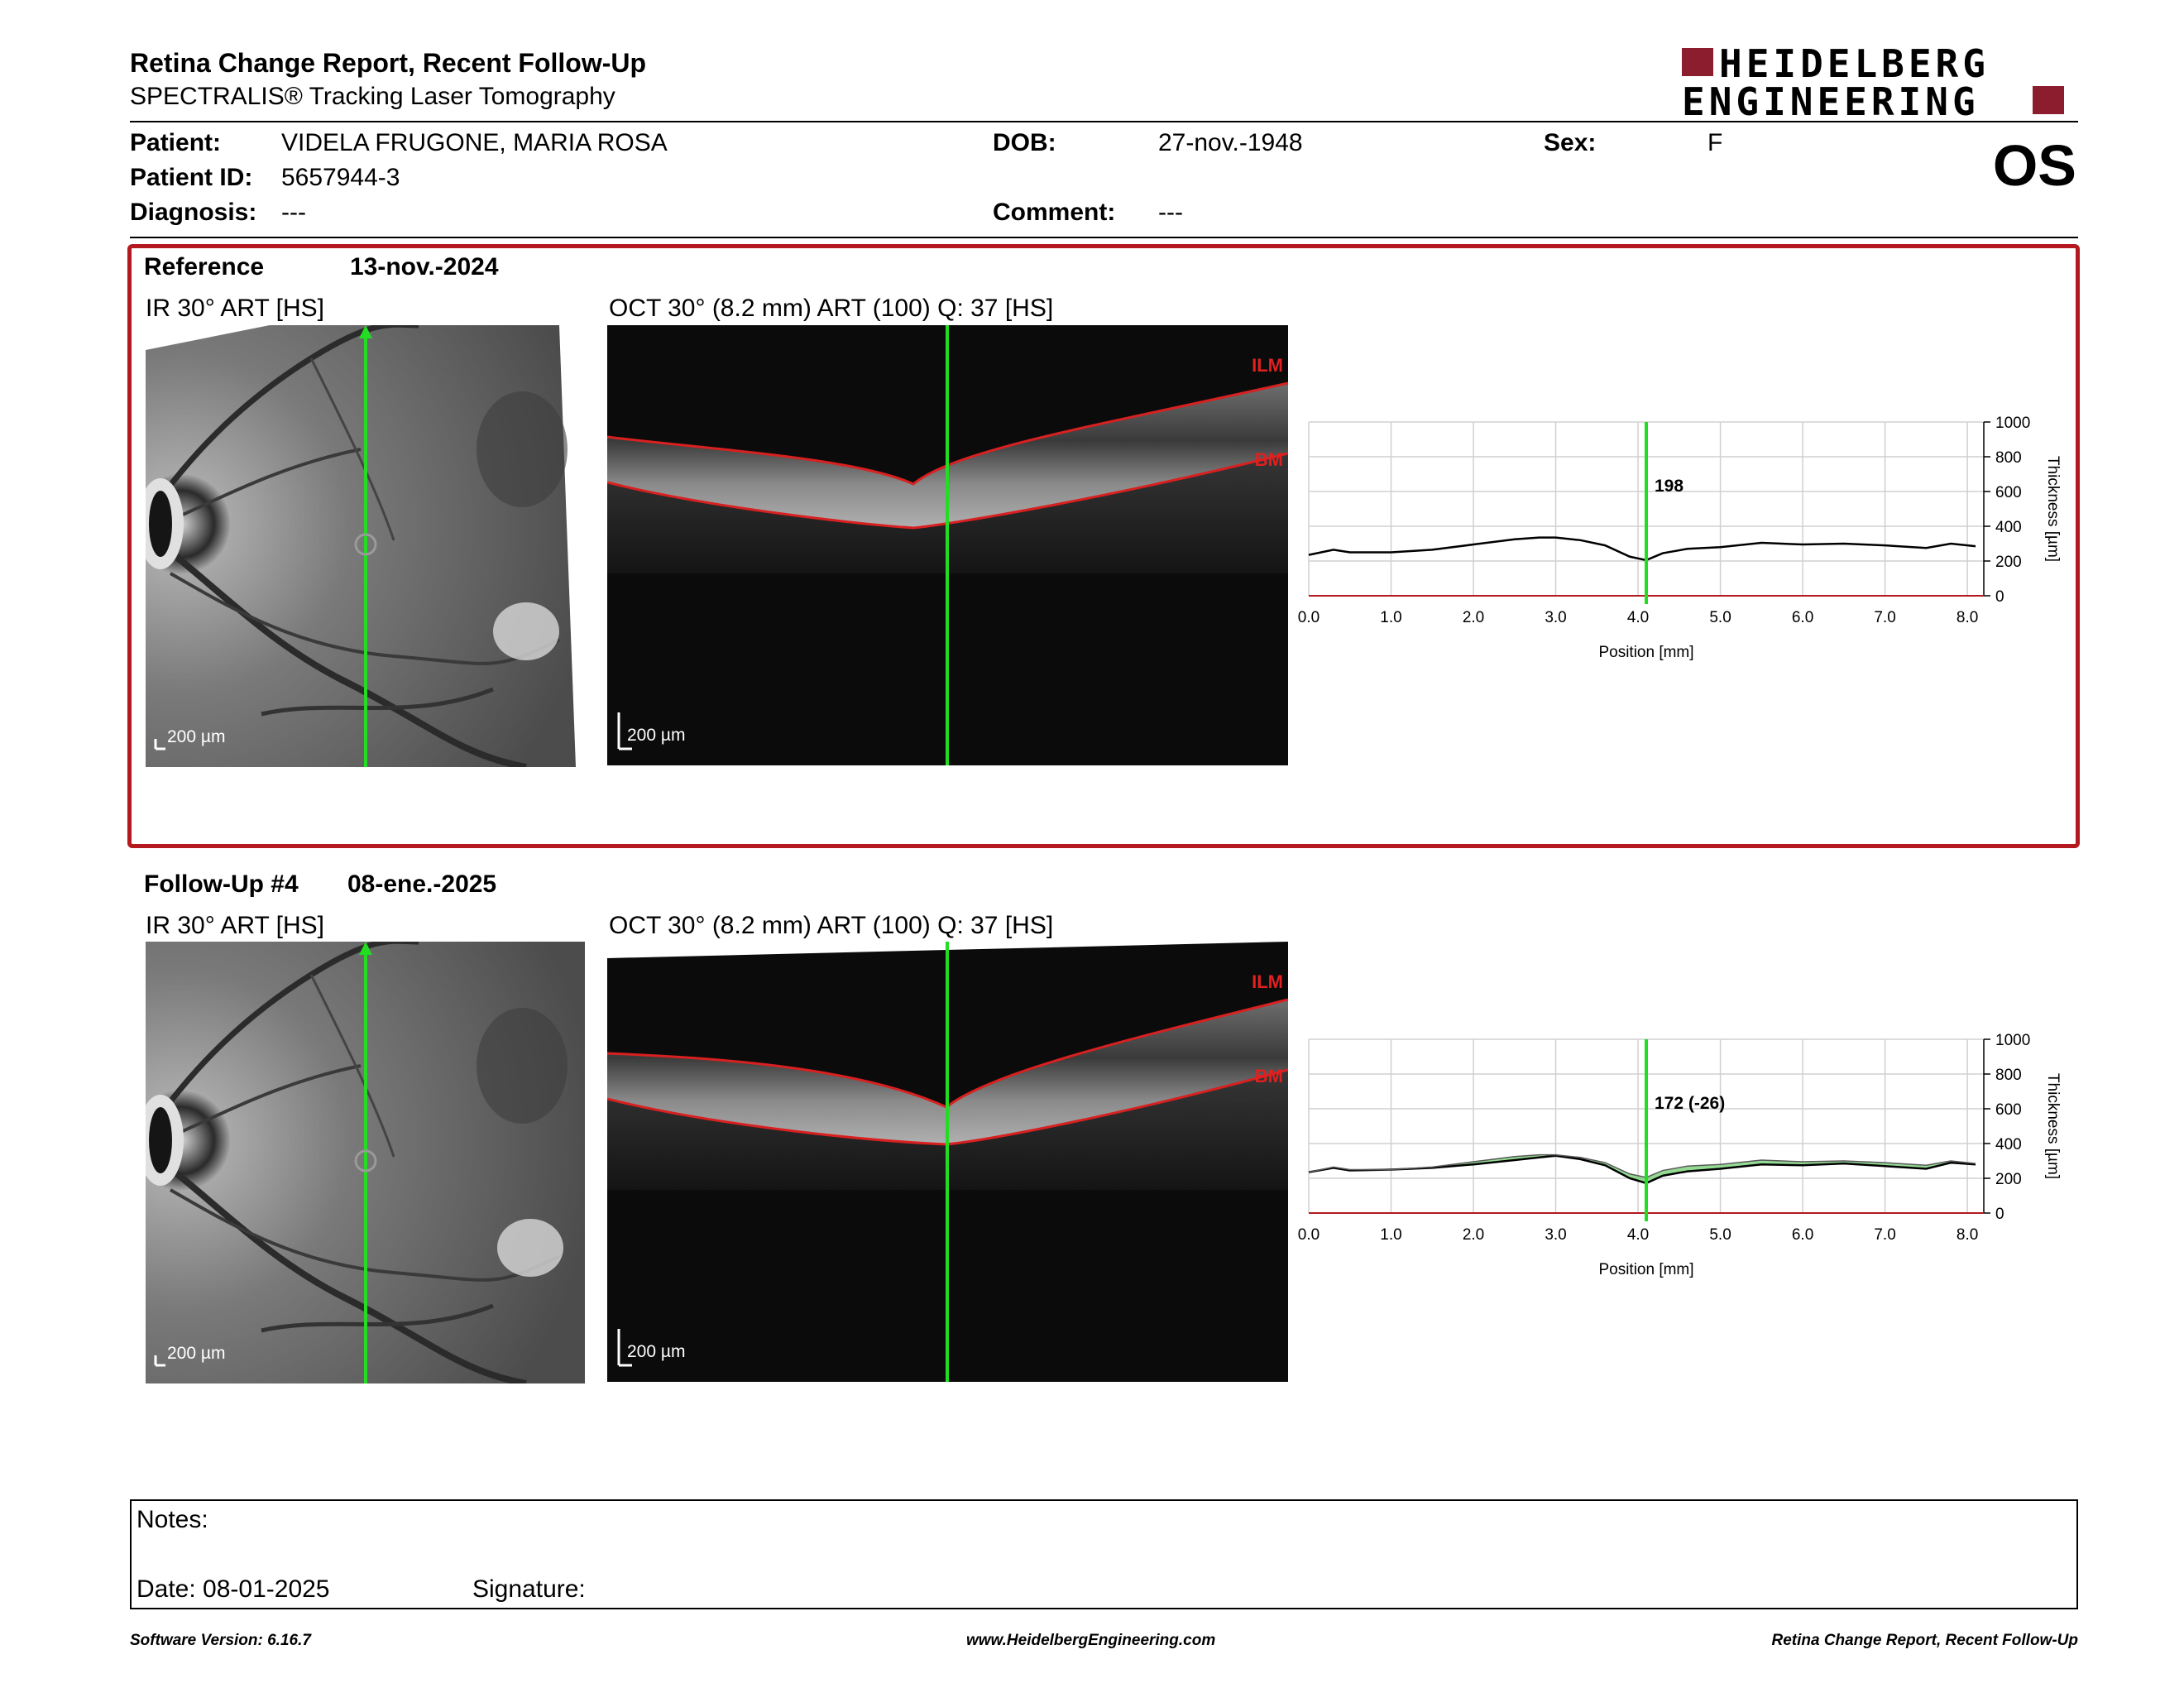 The height and width of the screenshot is (1688, 2184). I want to click on followup-ir-image: 200 µm, so click(365, 1162).